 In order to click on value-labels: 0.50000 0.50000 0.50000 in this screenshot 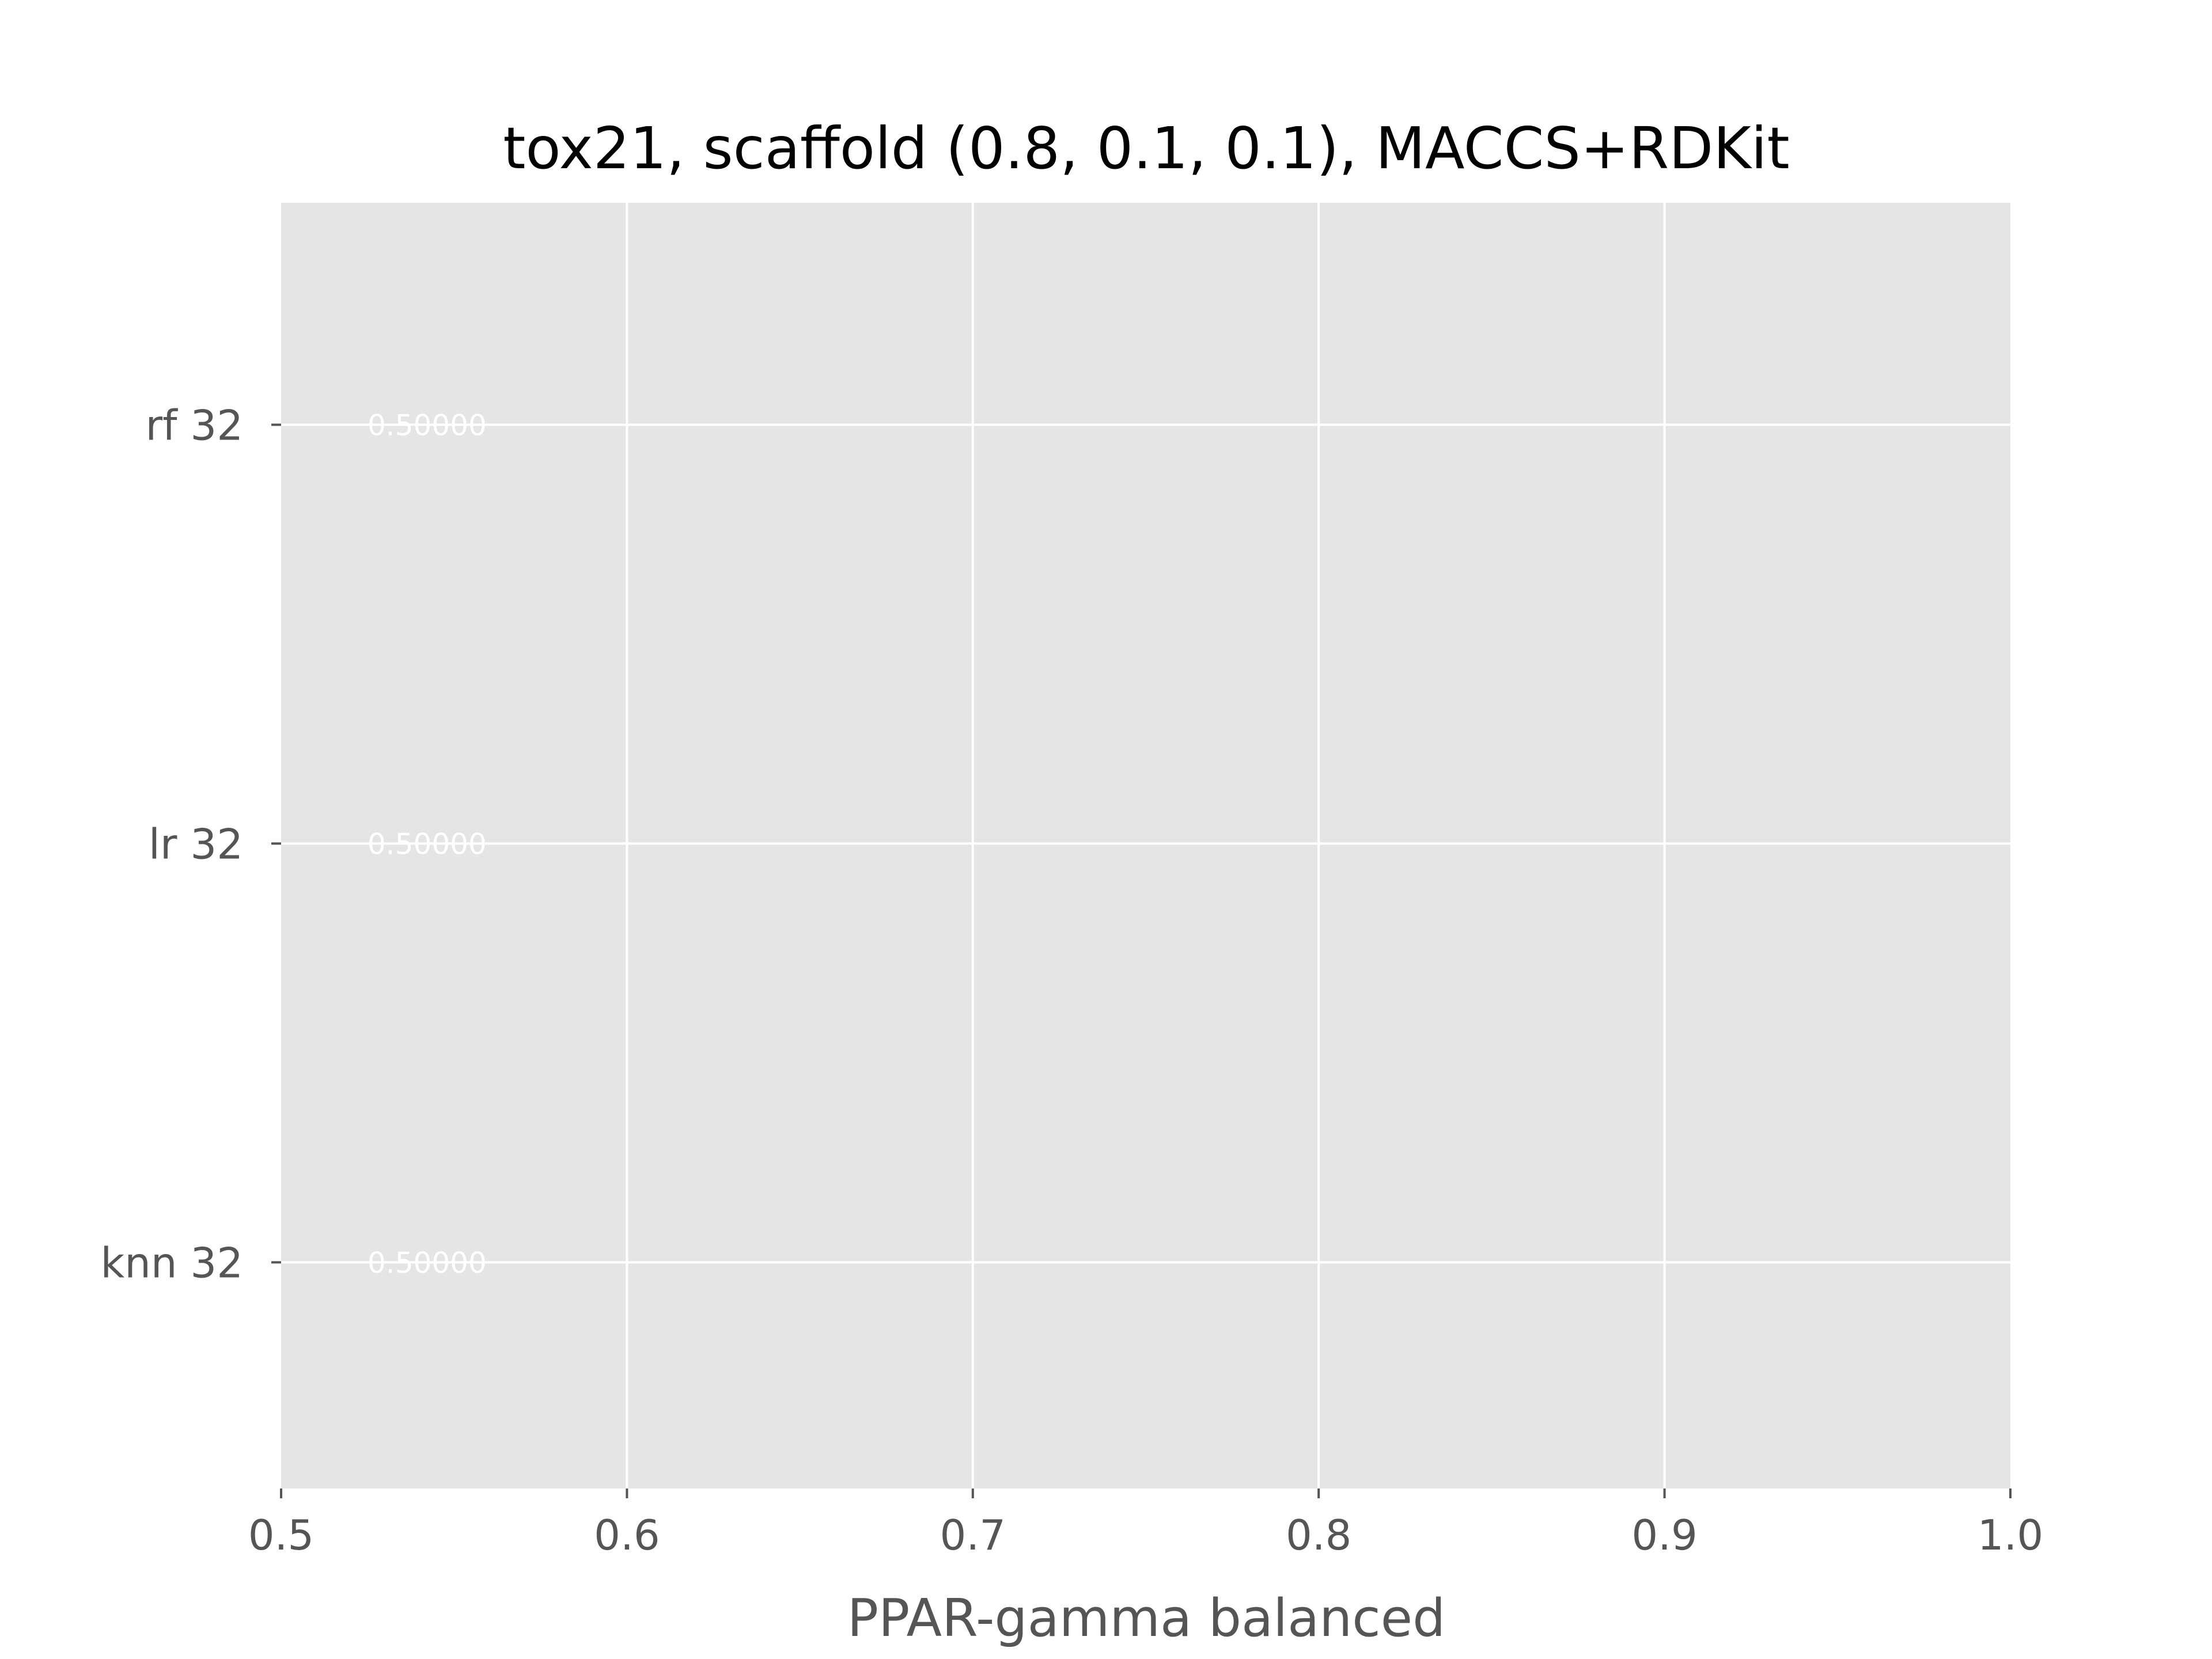, I will do `click(427, 843)`.